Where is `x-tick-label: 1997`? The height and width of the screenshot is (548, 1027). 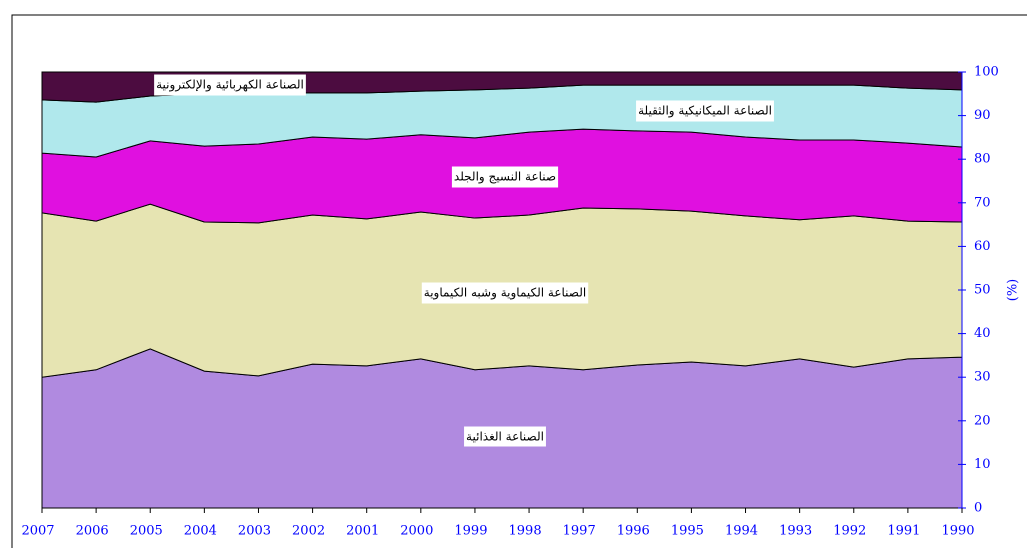 x-tick-label: 1997 is located at coordinates (579, 531).